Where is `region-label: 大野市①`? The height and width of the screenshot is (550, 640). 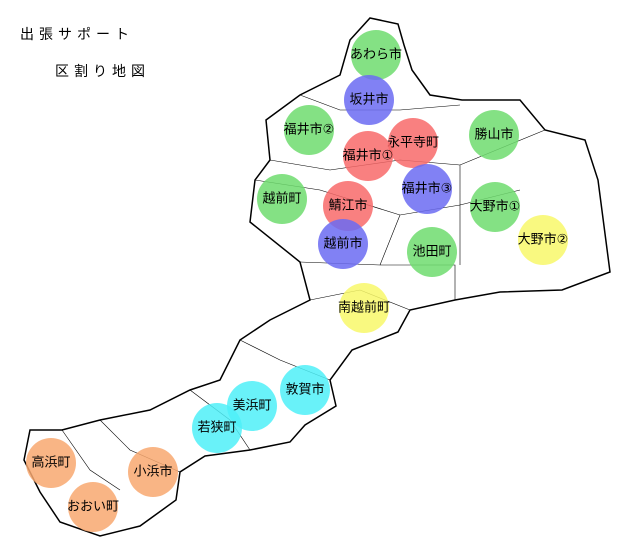
region-label: 大野市① is located at coordinates (495, 207).